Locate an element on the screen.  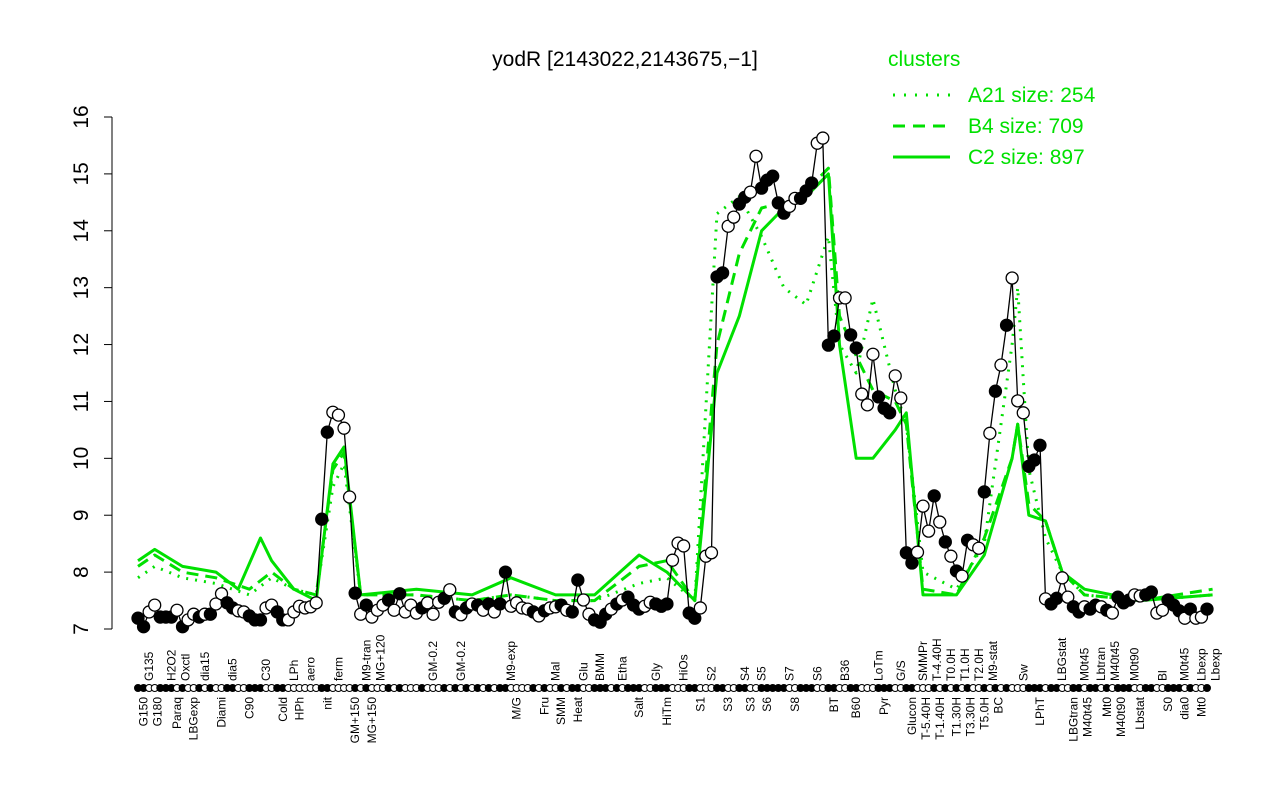
x-tick-label-top: M9-stat is located at coordinates (993, 660).